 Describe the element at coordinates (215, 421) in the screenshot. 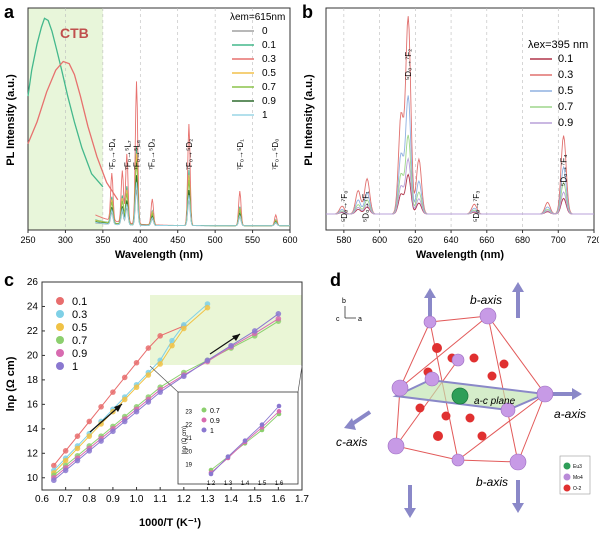

I see `inset-legend-label: 0.9` at that location.